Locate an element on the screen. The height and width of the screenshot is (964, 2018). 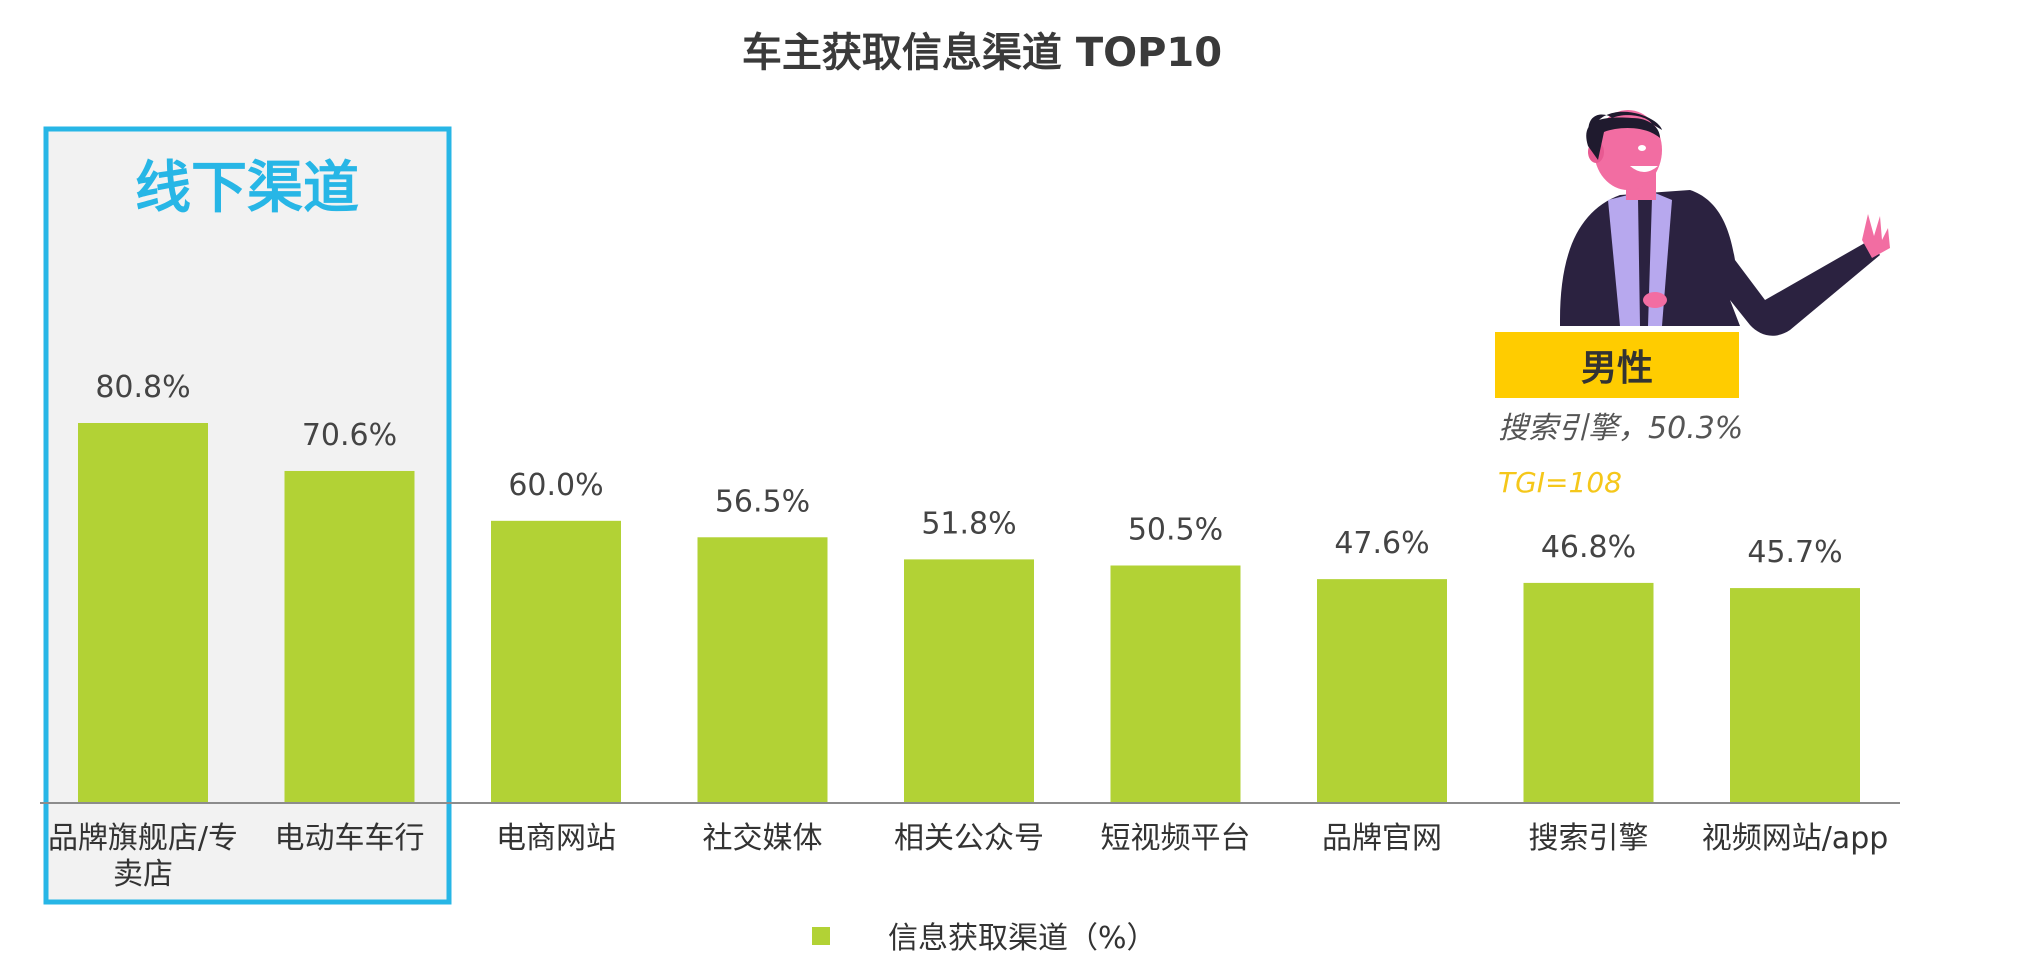
value-label-7: 46.8% is located at coordinates (1588, 547).